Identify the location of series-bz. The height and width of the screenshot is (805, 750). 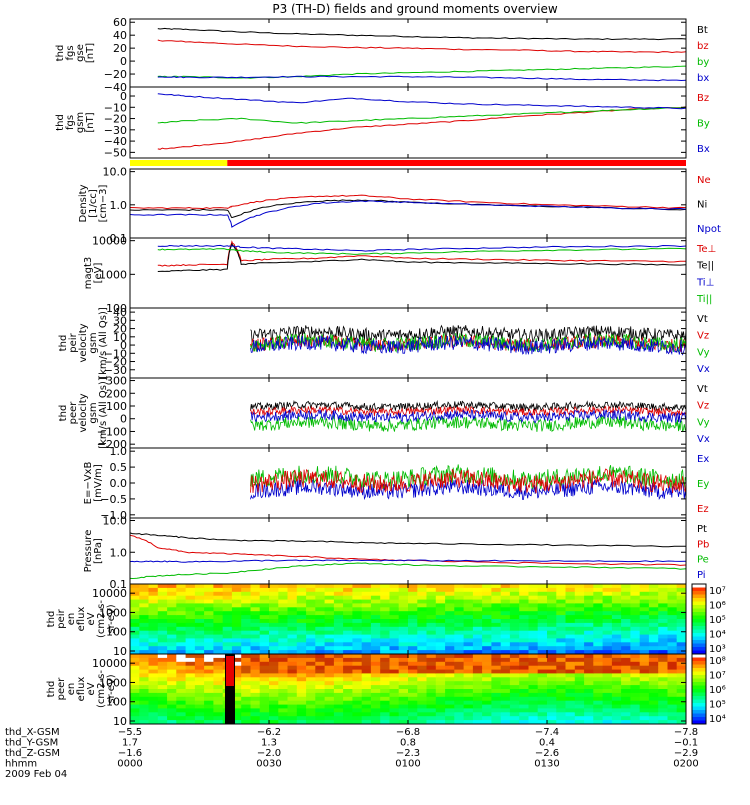
(421, 46).